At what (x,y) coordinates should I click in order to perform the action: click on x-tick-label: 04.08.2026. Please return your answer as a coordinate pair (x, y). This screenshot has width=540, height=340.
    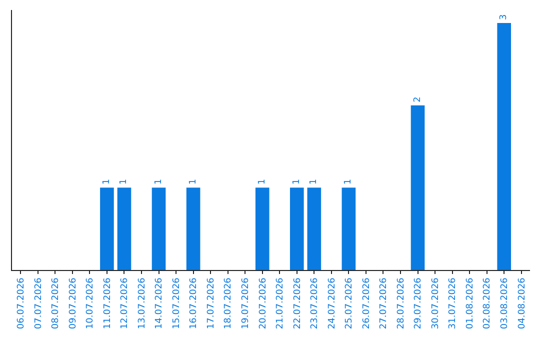
    Looking at the image, I should click on (522, 303).